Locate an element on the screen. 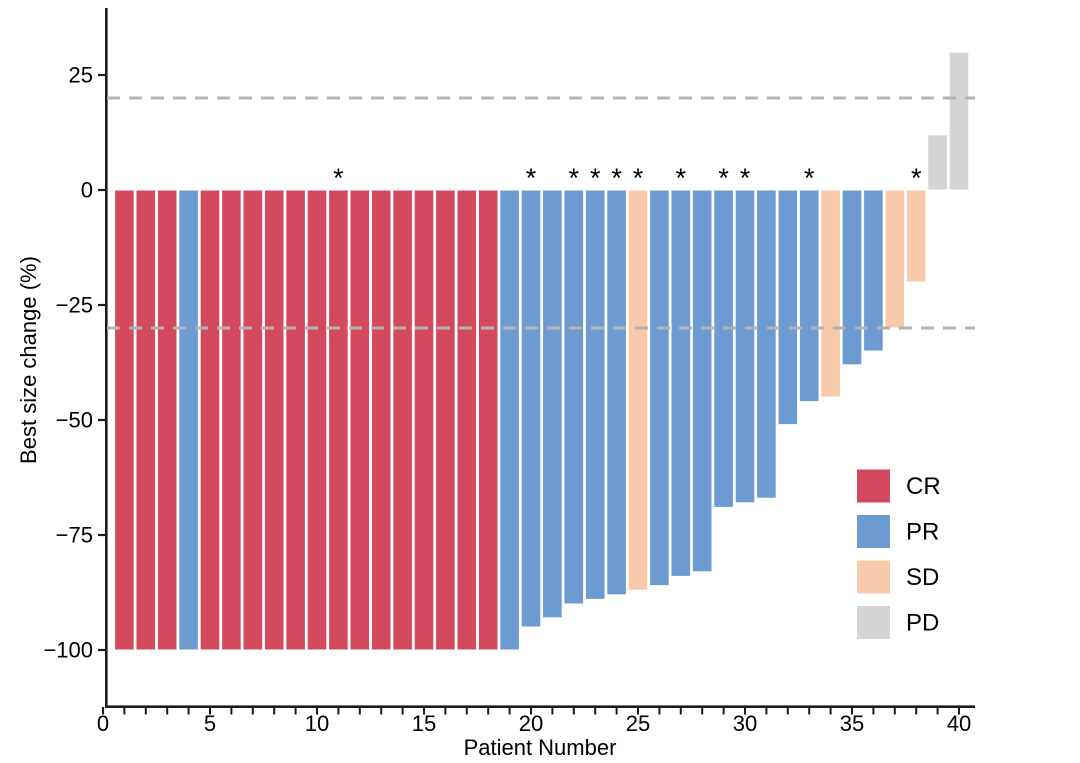 The image size is (1080, 763). y-axis-spine is located at coordinates (106, 358).